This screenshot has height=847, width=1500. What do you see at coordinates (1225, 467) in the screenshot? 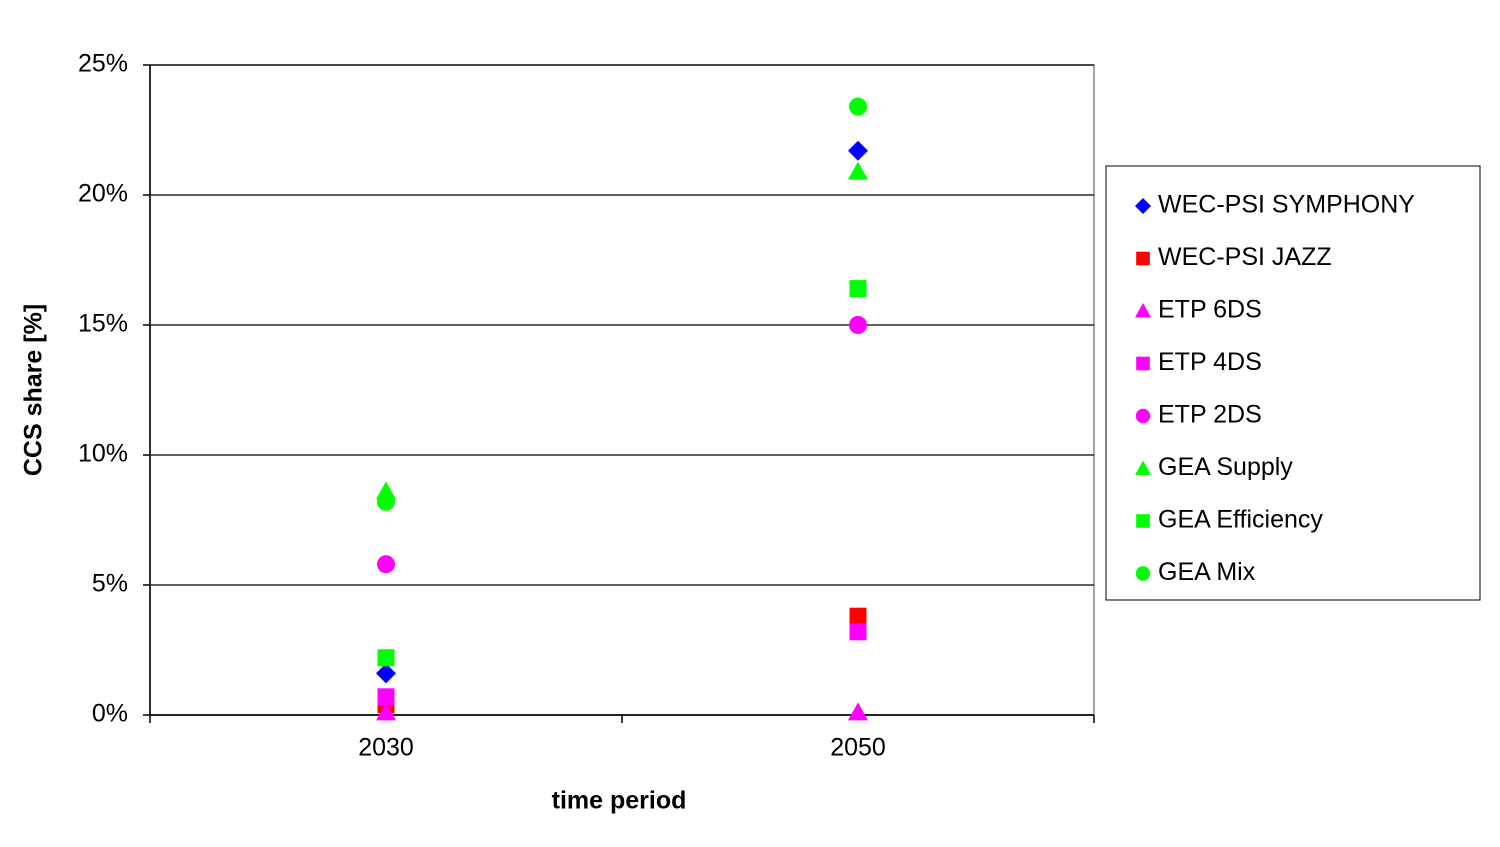
I see `legend-label: GEA Supply` at bounding box center [1225, 467].